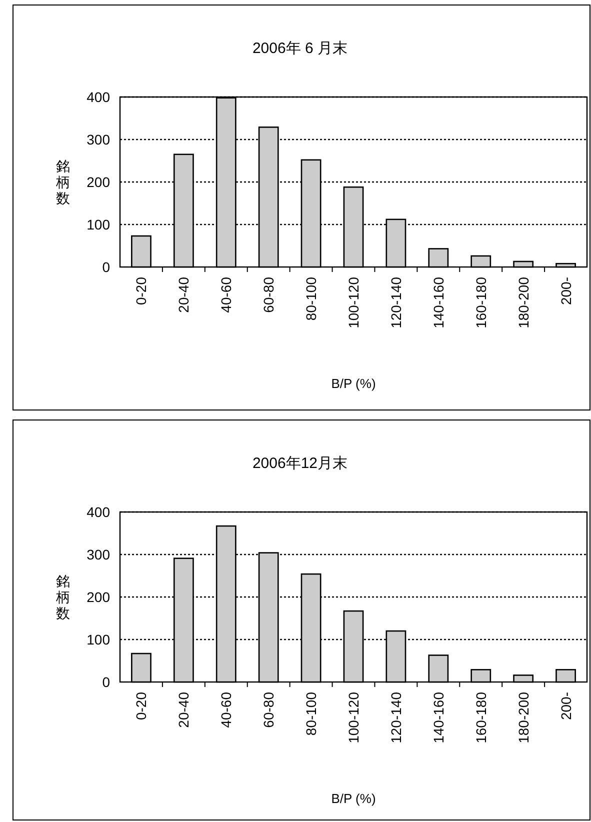 This screenshot has height=822, width=591. Describe the element at coordinates (300, 48) in the screenshot. I see `chart-title: 2006年 6 月末` at that location.